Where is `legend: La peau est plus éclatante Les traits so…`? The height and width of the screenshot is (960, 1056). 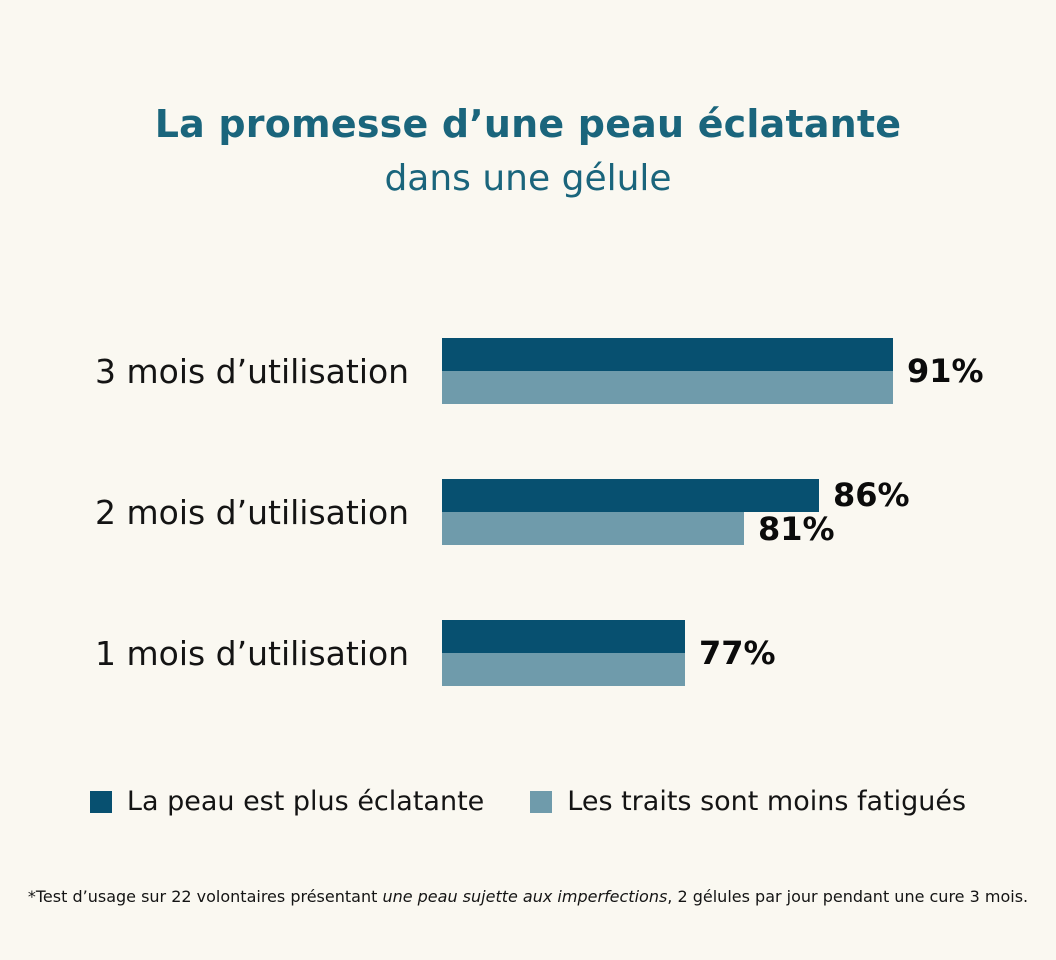 legend: La peau est plus éclatante Les traits so… is located at coordinates (528, 801).